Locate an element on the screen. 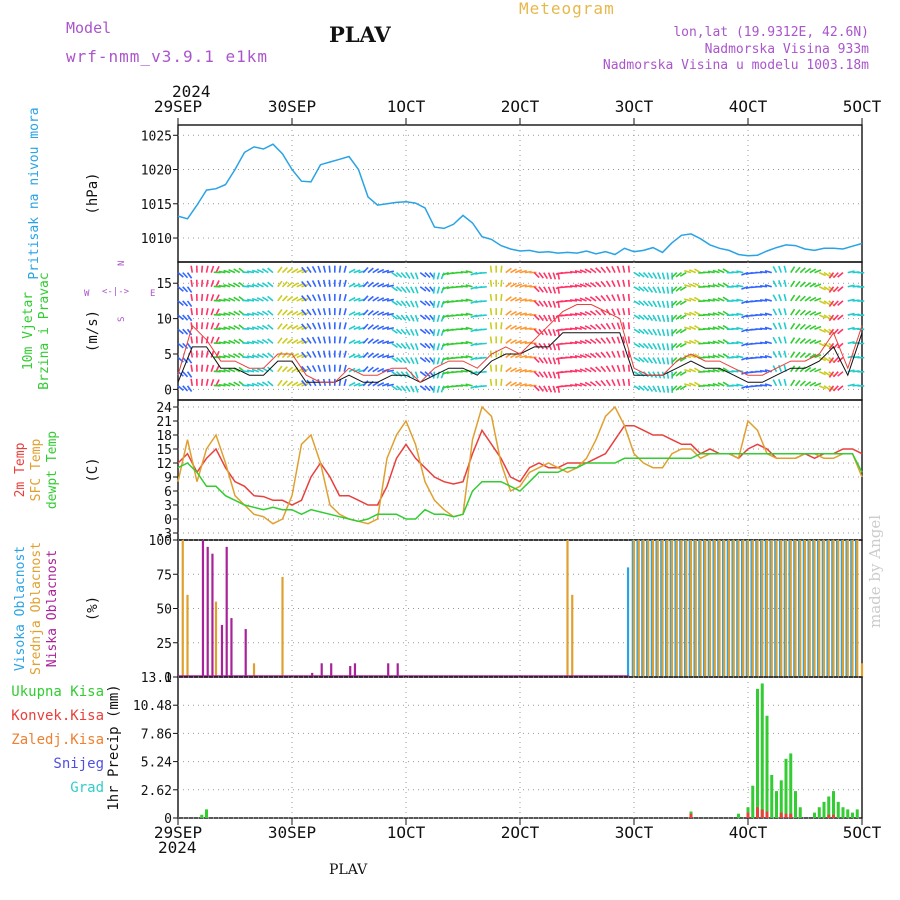  wind-ytick-label: 15 is located at coordinates (164, 284).